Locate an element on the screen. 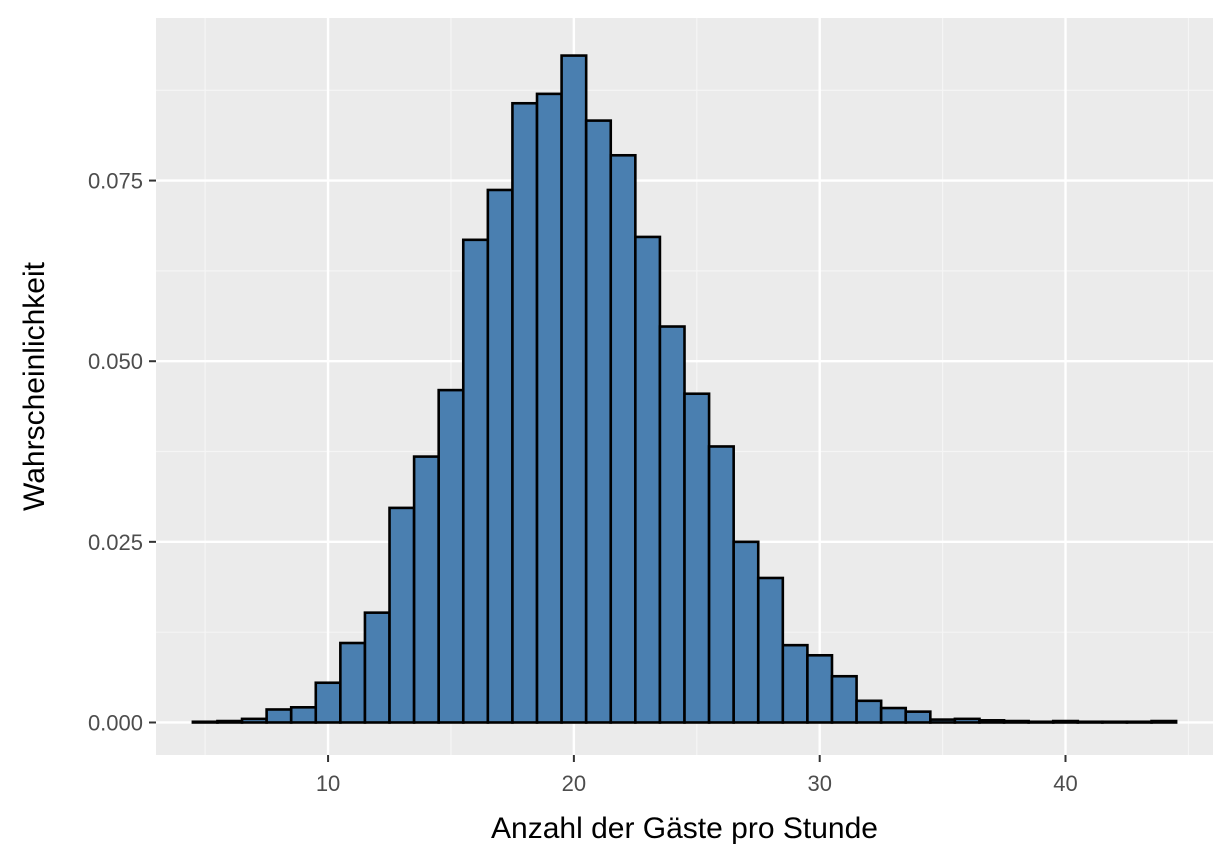 The width and height of the screenshot is (1232, 864). x-tick-label-30: 30 is located at coordinates (819, 783).